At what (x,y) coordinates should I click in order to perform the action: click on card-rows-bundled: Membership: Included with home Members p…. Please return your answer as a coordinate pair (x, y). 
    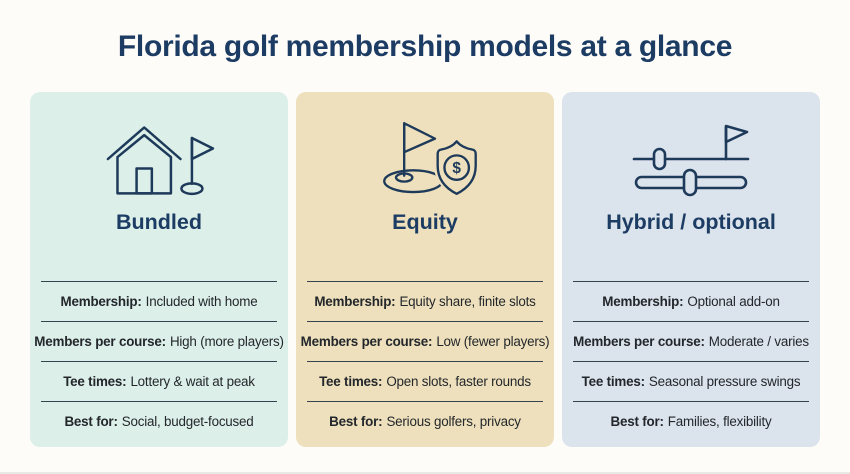
    Looking at the image, I should click on (159, 361).